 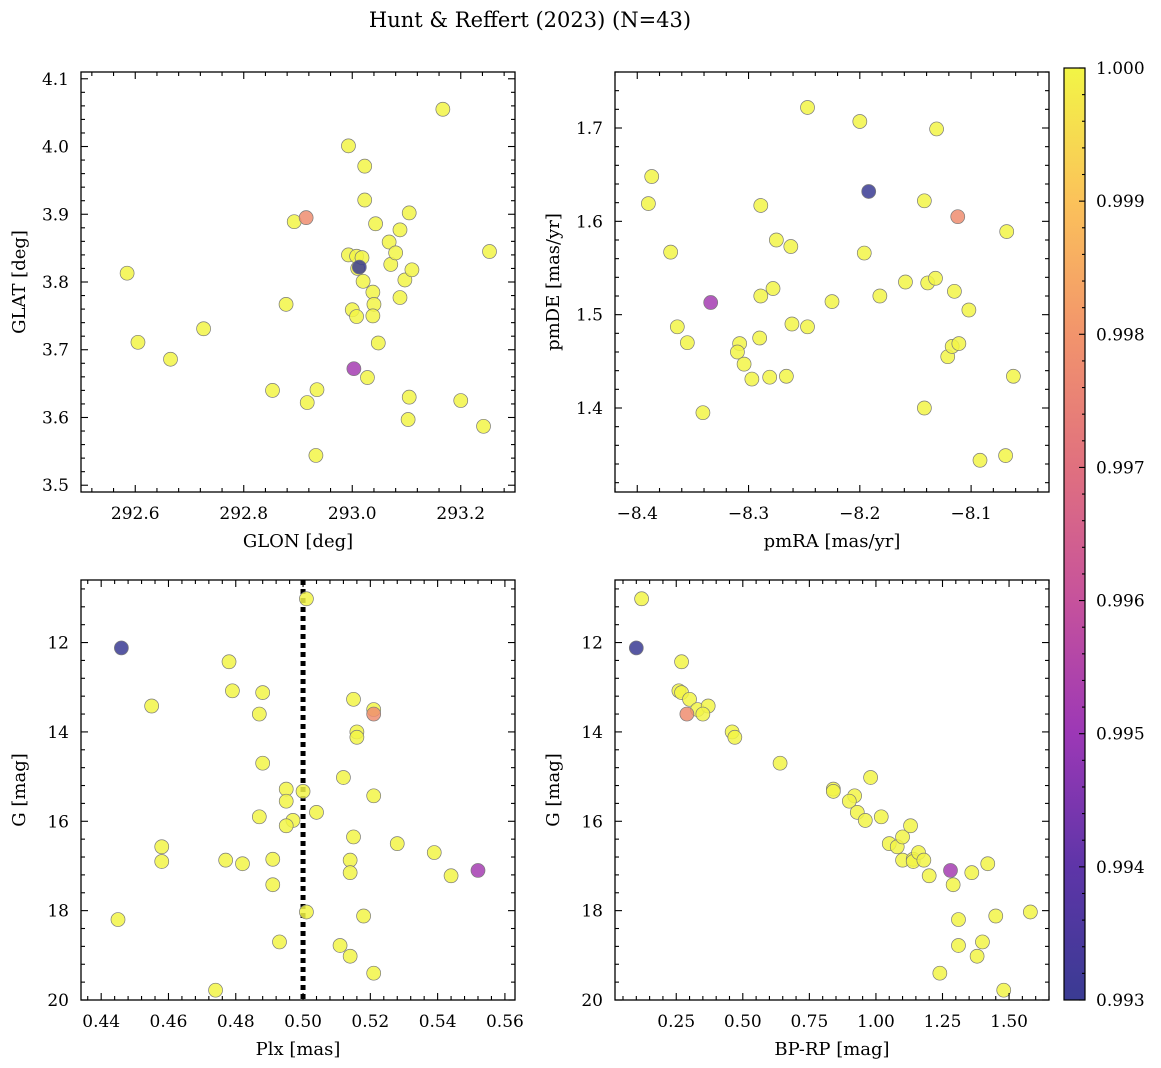 What do you see at coordinates (589, 222) in the screenshot?
I see `y-tick-label: 1.6` at bounding box center [589, 222].